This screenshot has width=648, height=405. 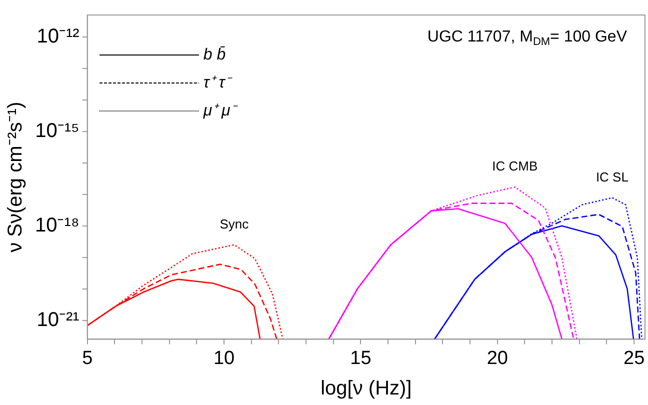 What do you see at coordinates (87, 358) in the screenshot?
I see `x-tick-label: 5` at bounding box center [87, 358].